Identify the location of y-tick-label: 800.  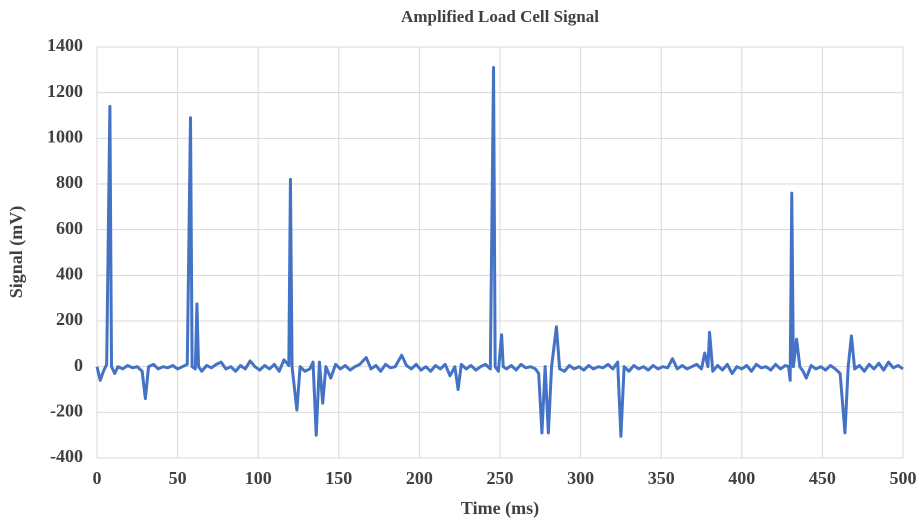
(69, 182).